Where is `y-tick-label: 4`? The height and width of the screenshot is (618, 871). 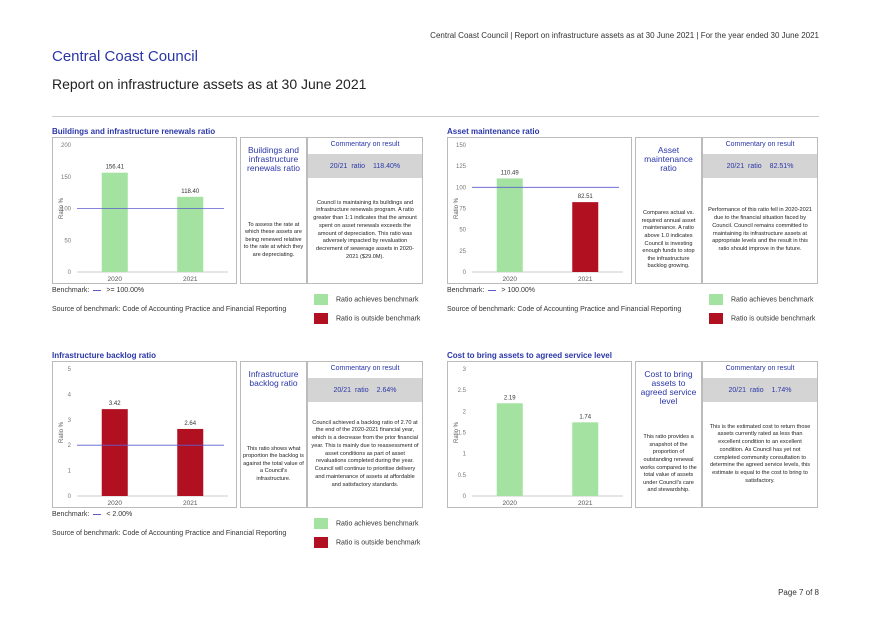
y-tick-label: 4 is located at coordinates (70, 395).